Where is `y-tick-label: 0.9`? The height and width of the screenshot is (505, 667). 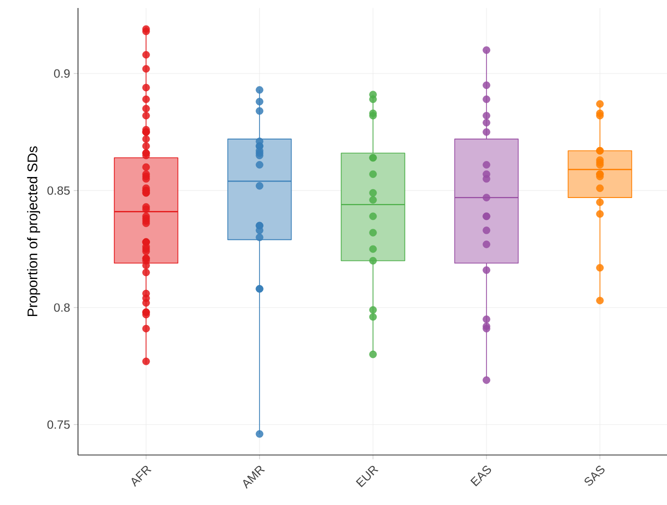
y-tick-label: 0.9 is located at coordinates (62, 73).